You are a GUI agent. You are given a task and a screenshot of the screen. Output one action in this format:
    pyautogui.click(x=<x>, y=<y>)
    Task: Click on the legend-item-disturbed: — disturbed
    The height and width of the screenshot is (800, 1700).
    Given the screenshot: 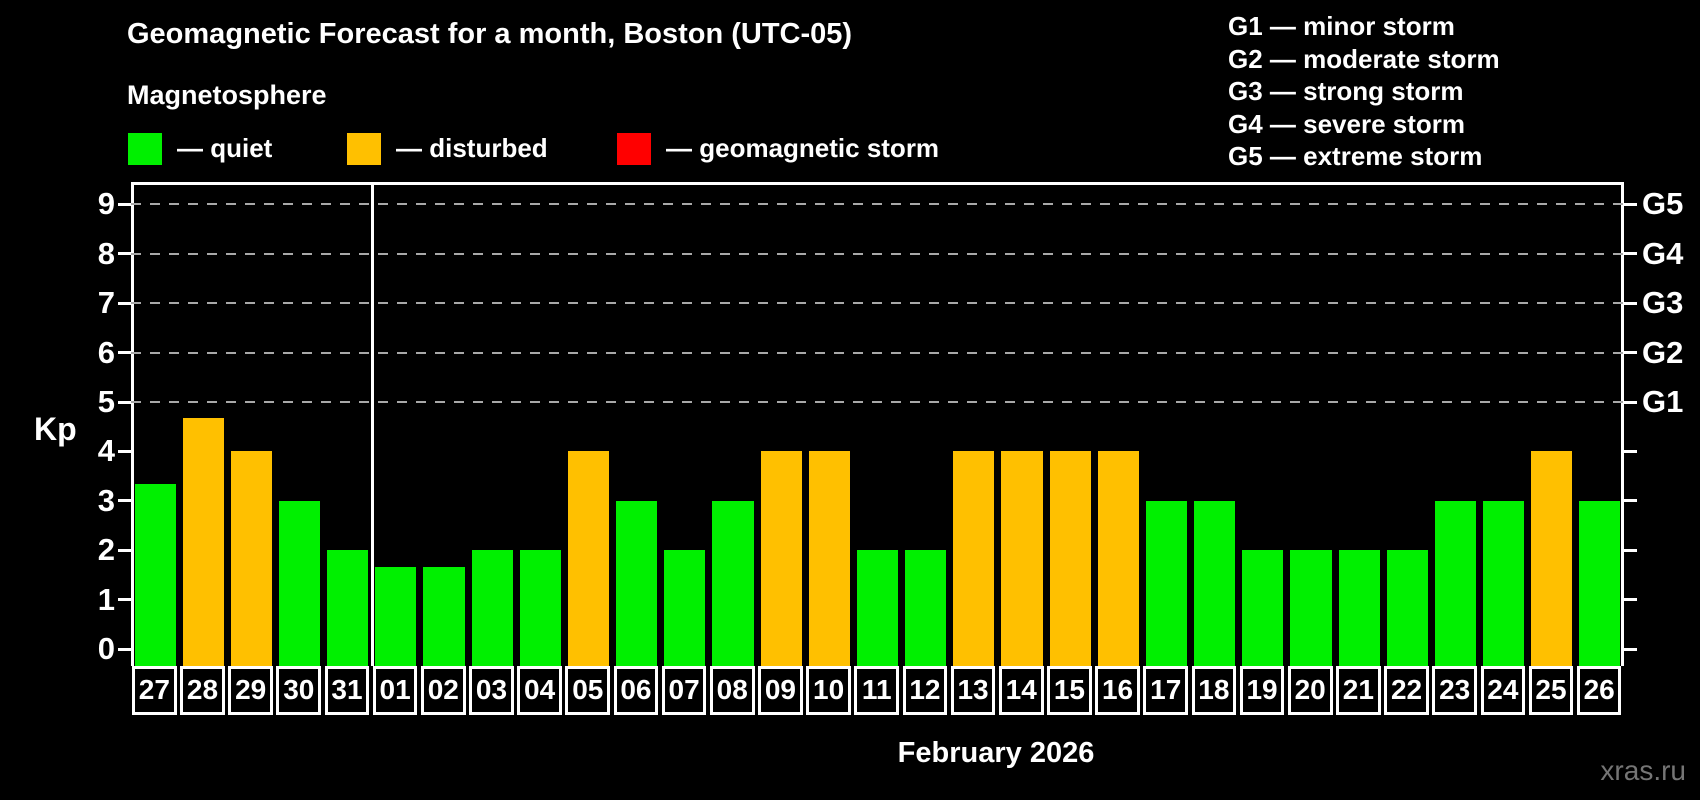 What is the action you would take?
    pyautogui.click(x=447, y=148)
    